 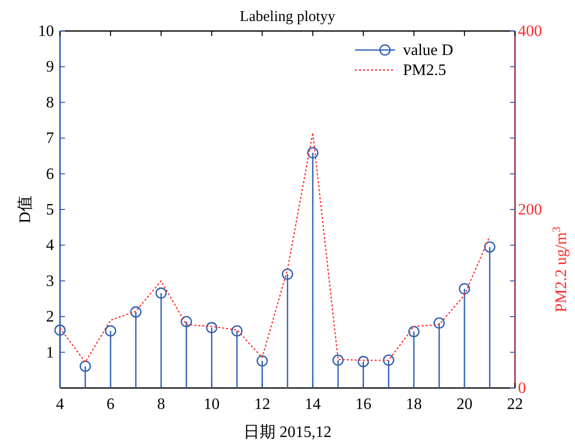 What do you see at coordinates (50, 317) in the screenshot?
I see `y-tick-label: 2` at bounding box center [50, 317].